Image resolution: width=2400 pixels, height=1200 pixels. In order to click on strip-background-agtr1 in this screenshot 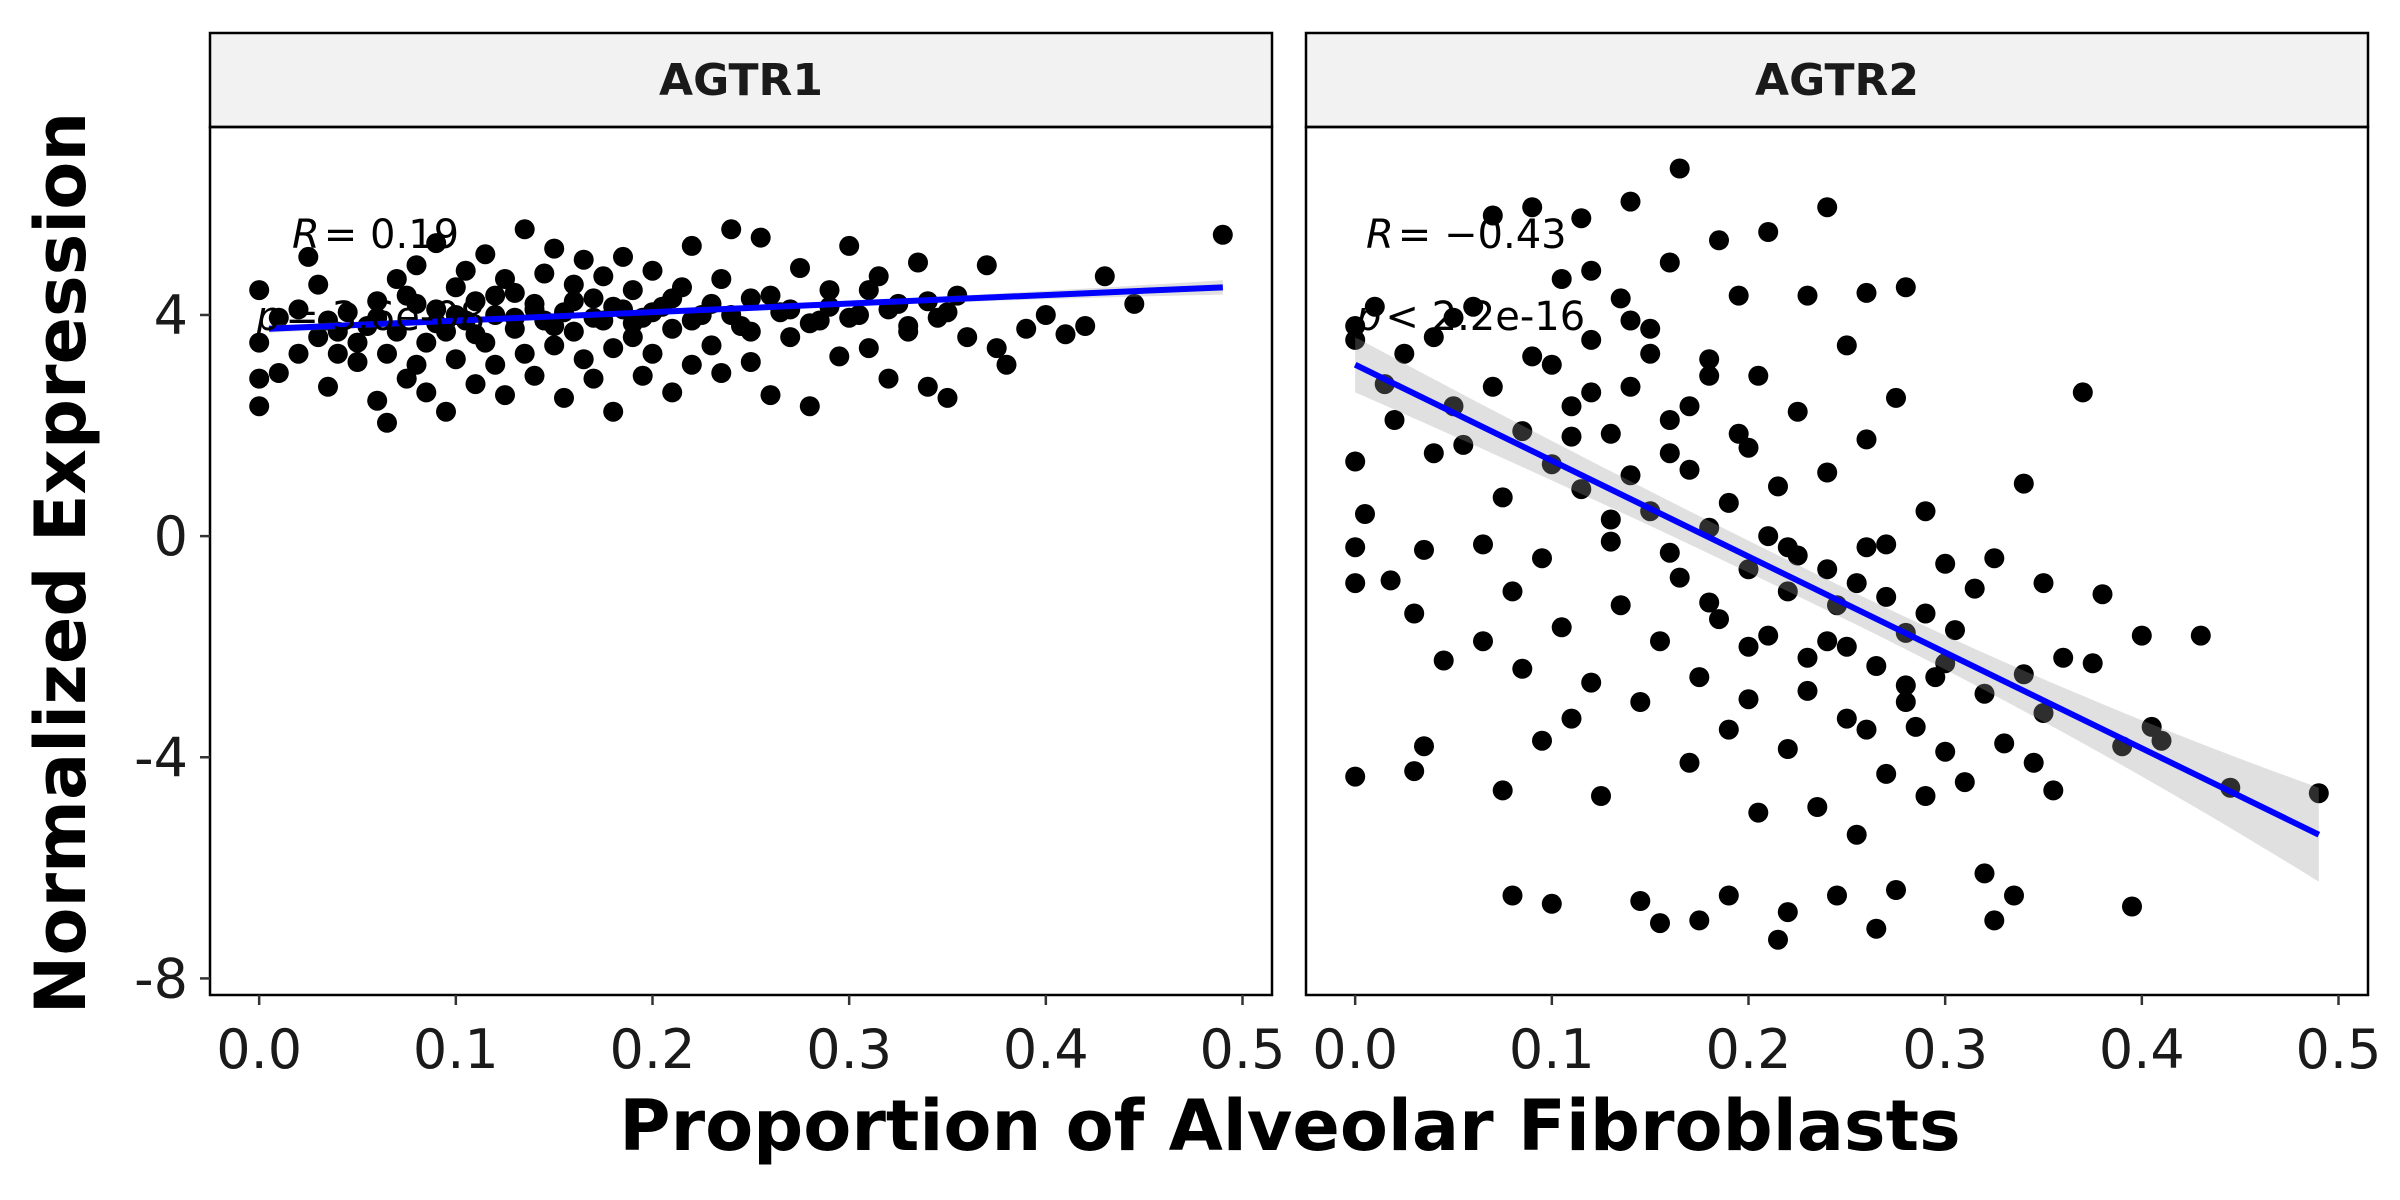, I will do `click(741, 80)`.